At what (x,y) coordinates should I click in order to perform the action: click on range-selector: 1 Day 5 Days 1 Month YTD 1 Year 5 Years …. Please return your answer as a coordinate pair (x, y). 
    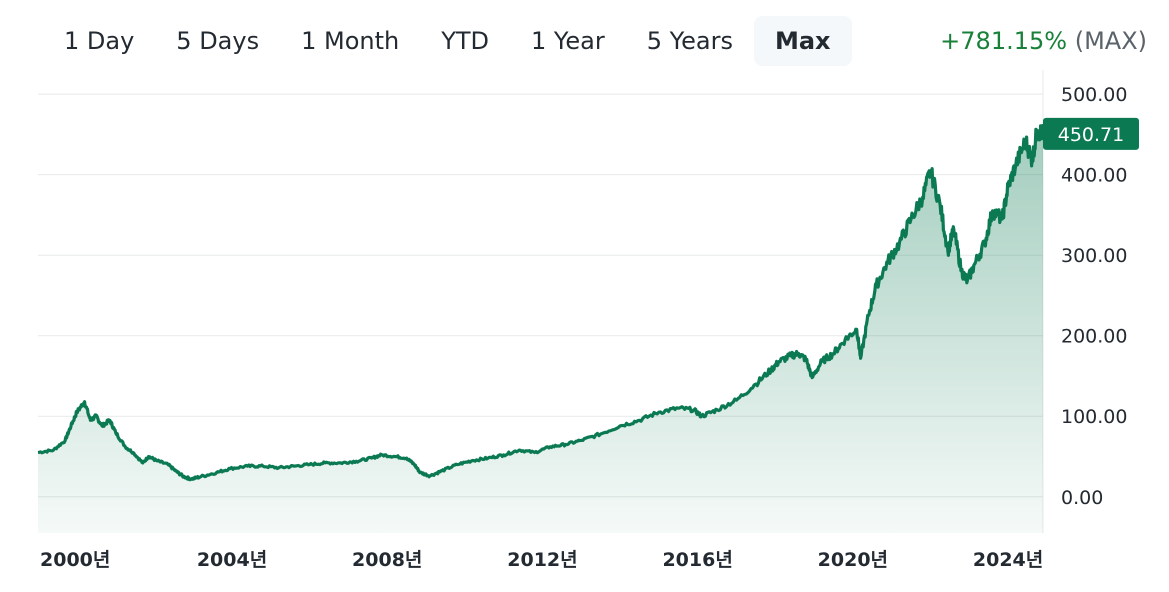
    Looking at the image, I should click on (445, 41).